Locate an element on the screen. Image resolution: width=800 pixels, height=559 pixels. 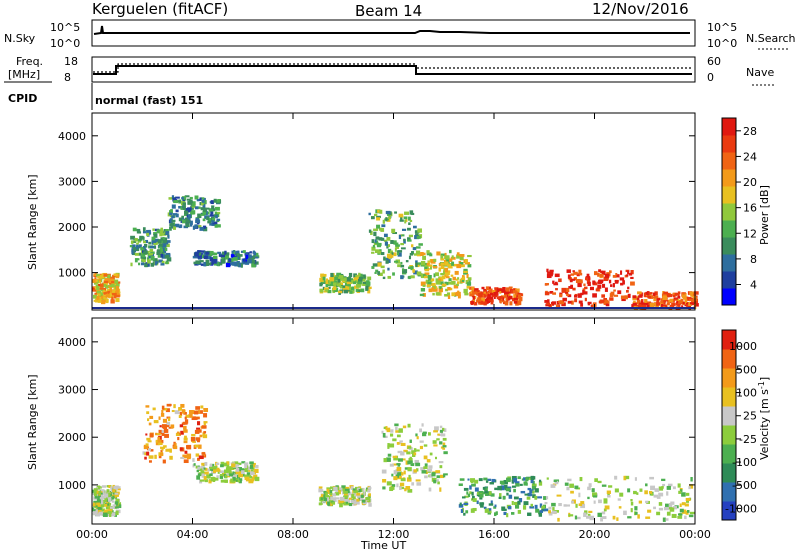
x-tick-label: 00:00 is located at coordinates (92, 534).